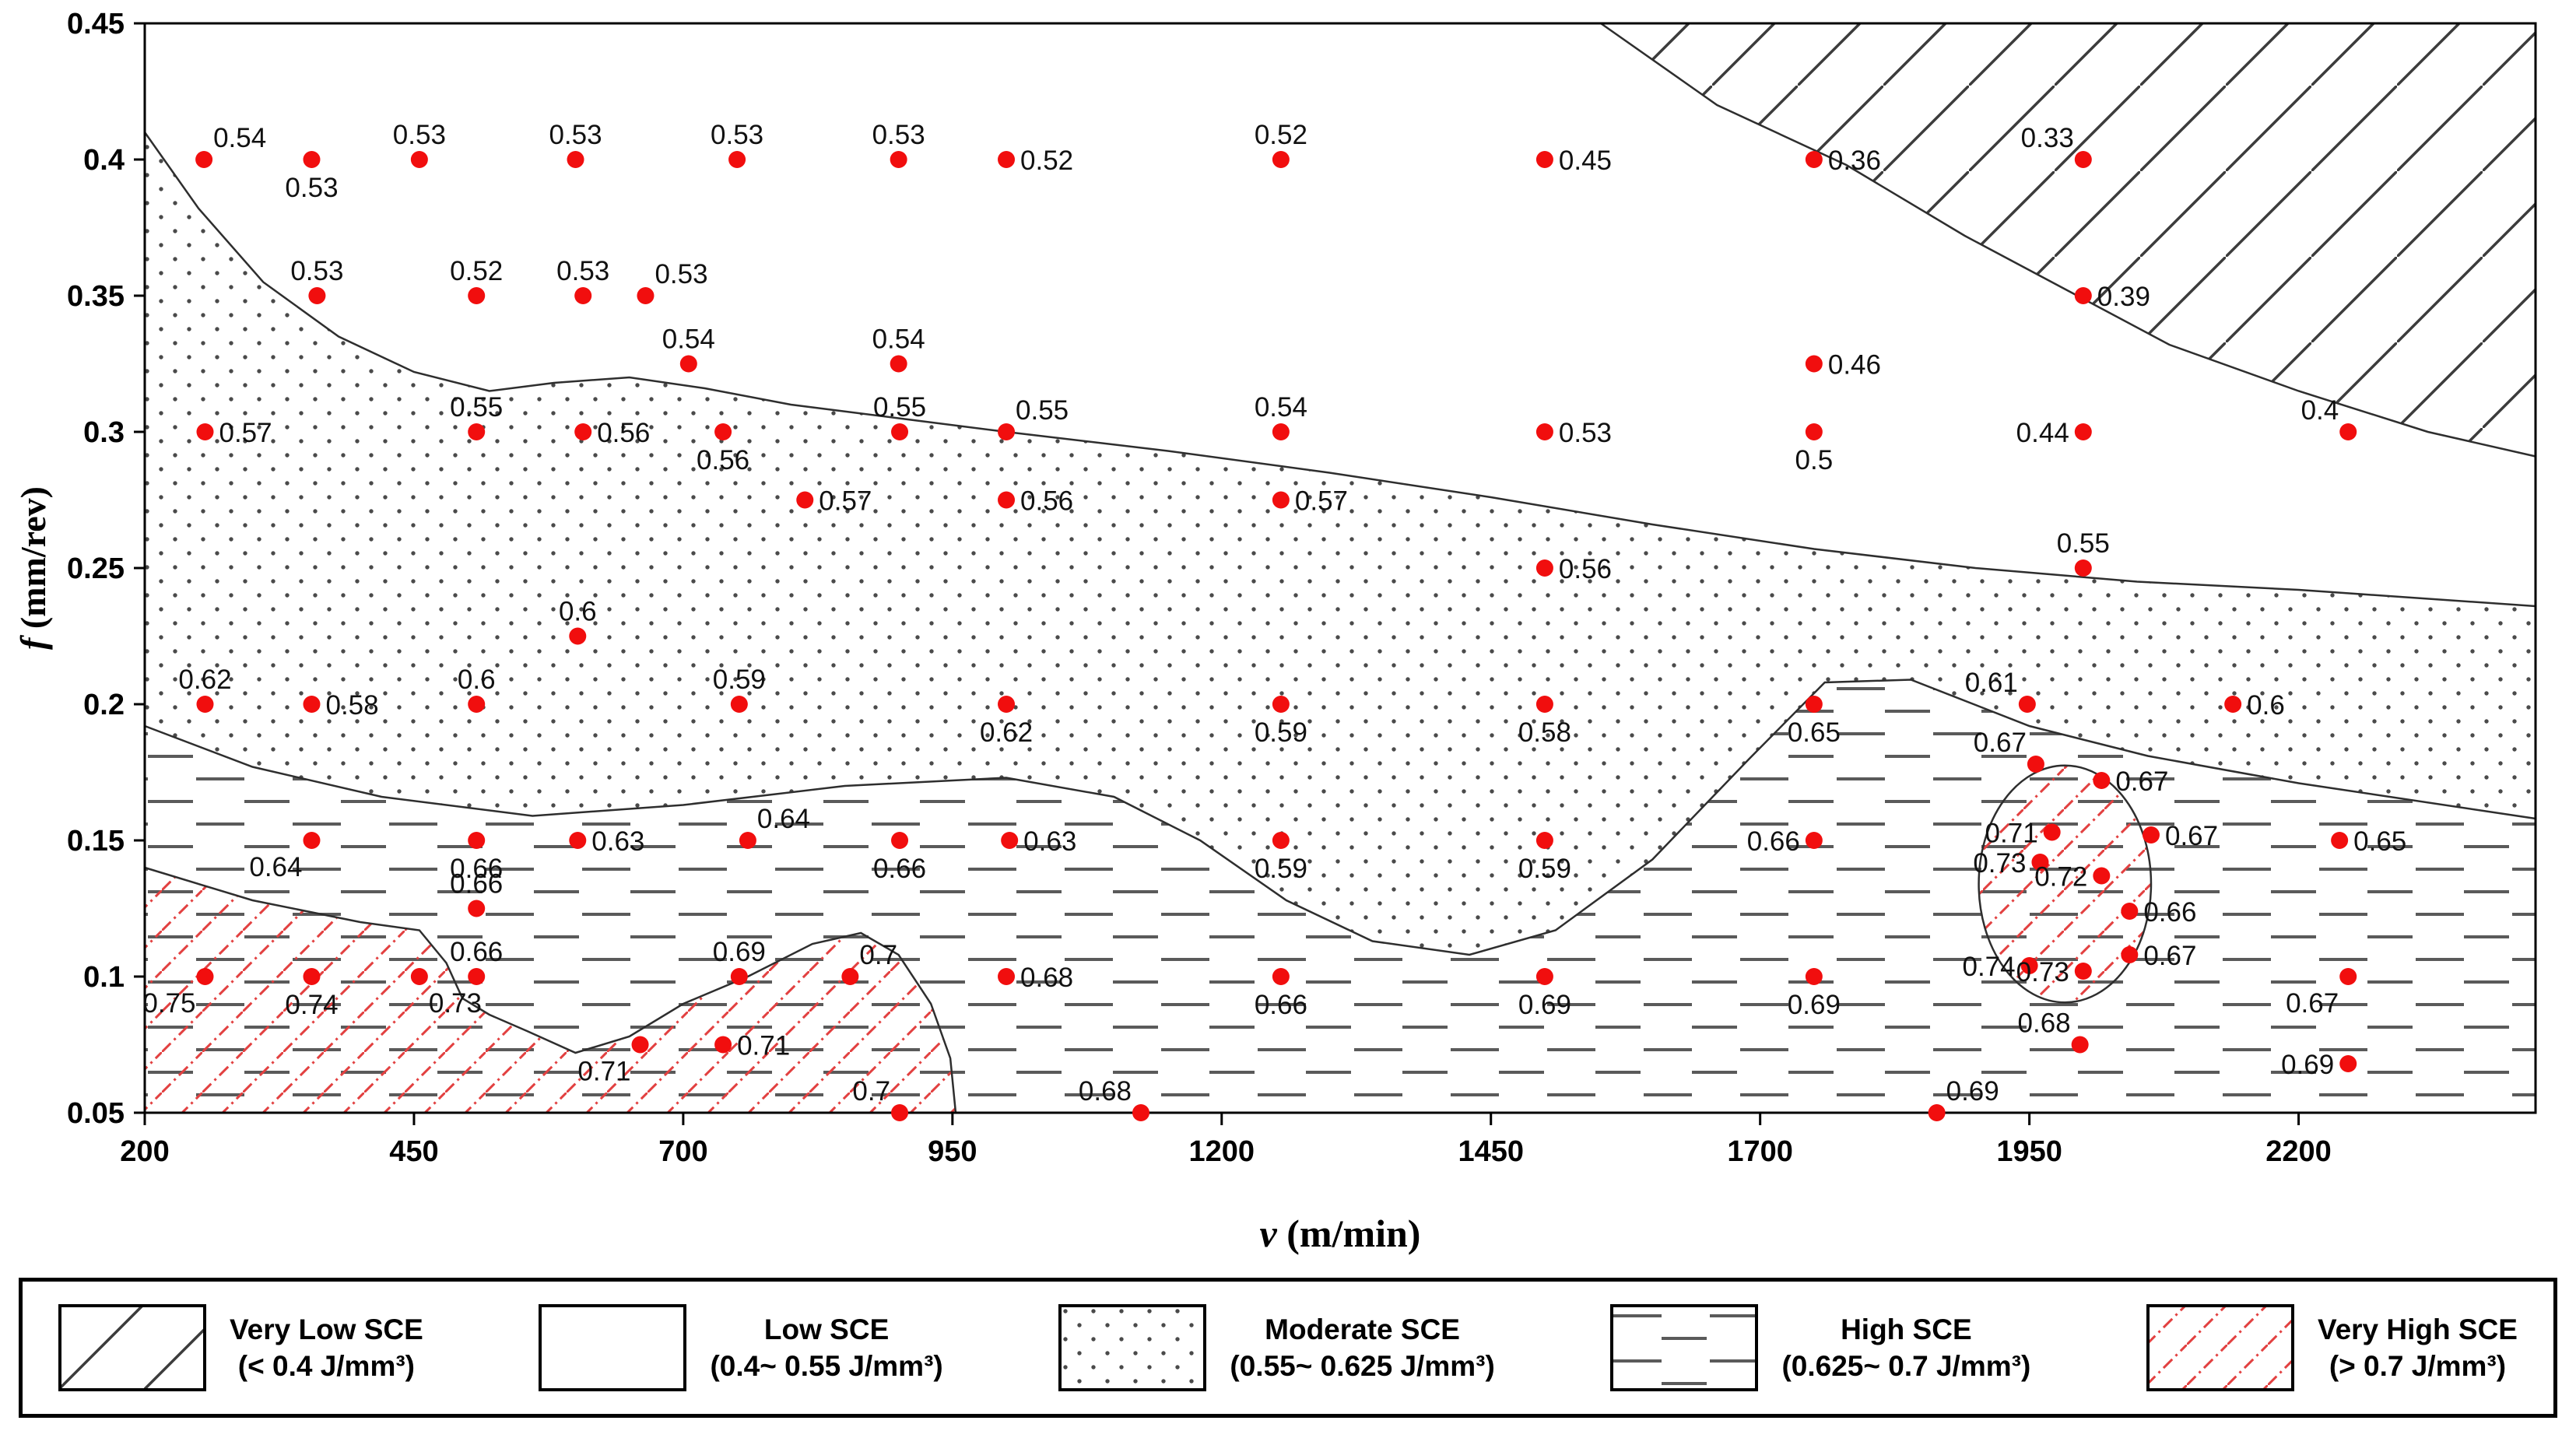  I want to click on y-axis-title: f (mm/rev), so click(33, 568).